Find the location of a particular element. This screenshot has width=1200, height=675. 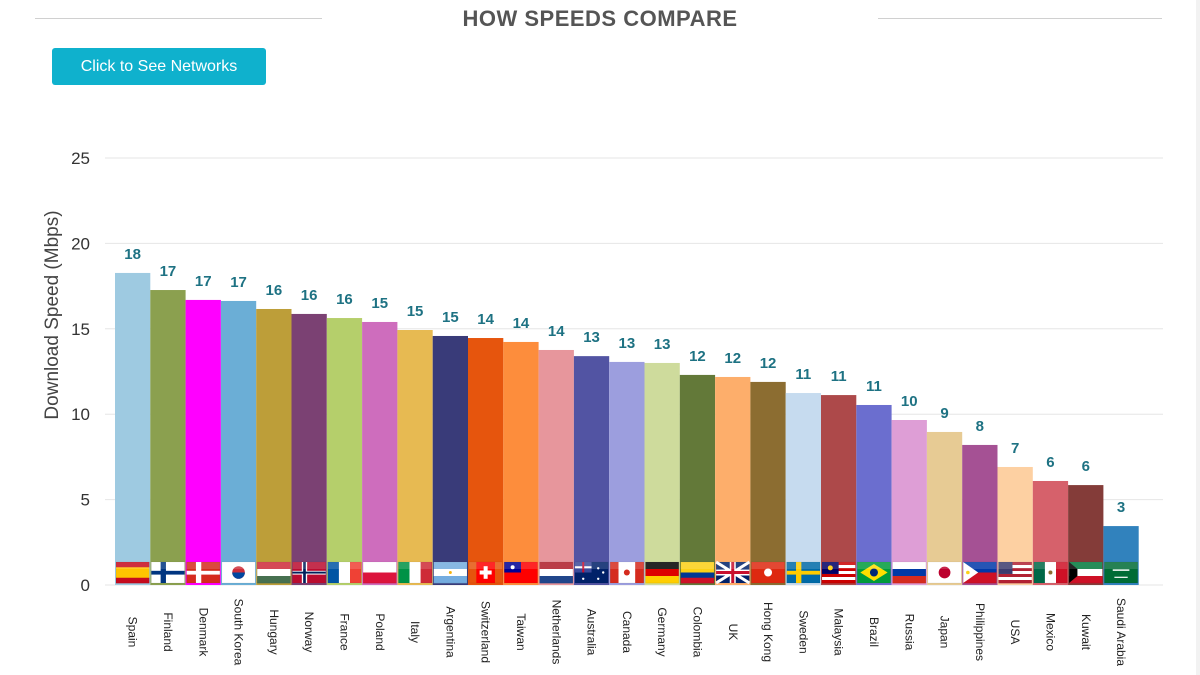

y-tick-label: 20 is located at coordinates (80, 243).